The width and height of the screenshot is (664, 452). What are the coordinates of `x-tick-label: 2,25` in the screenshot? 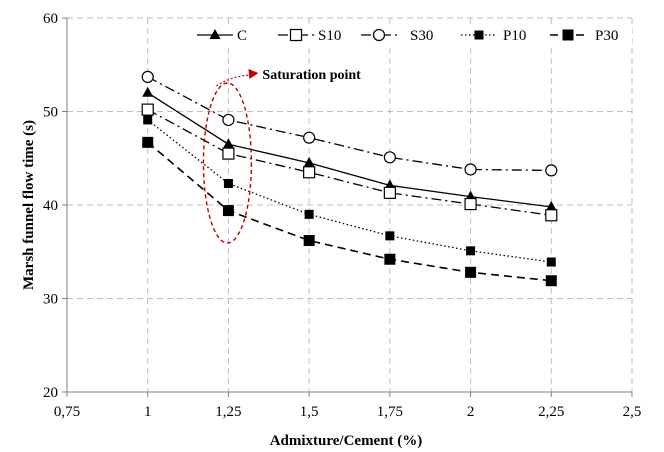 It's located at (551, 412).